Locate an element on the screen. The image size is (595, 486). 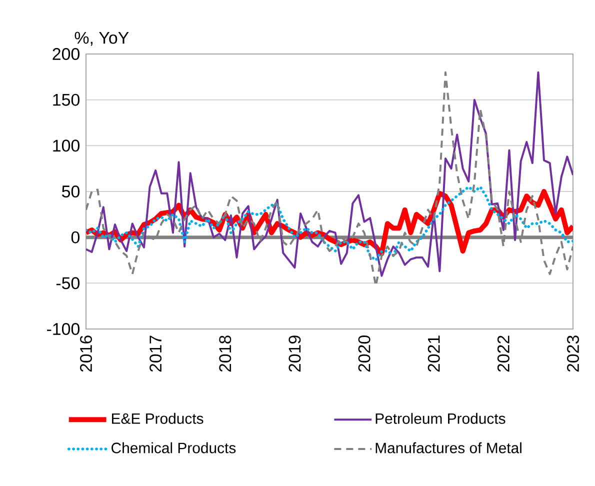
y-axis-title: %, YoY is located at coordinates (101, 39).